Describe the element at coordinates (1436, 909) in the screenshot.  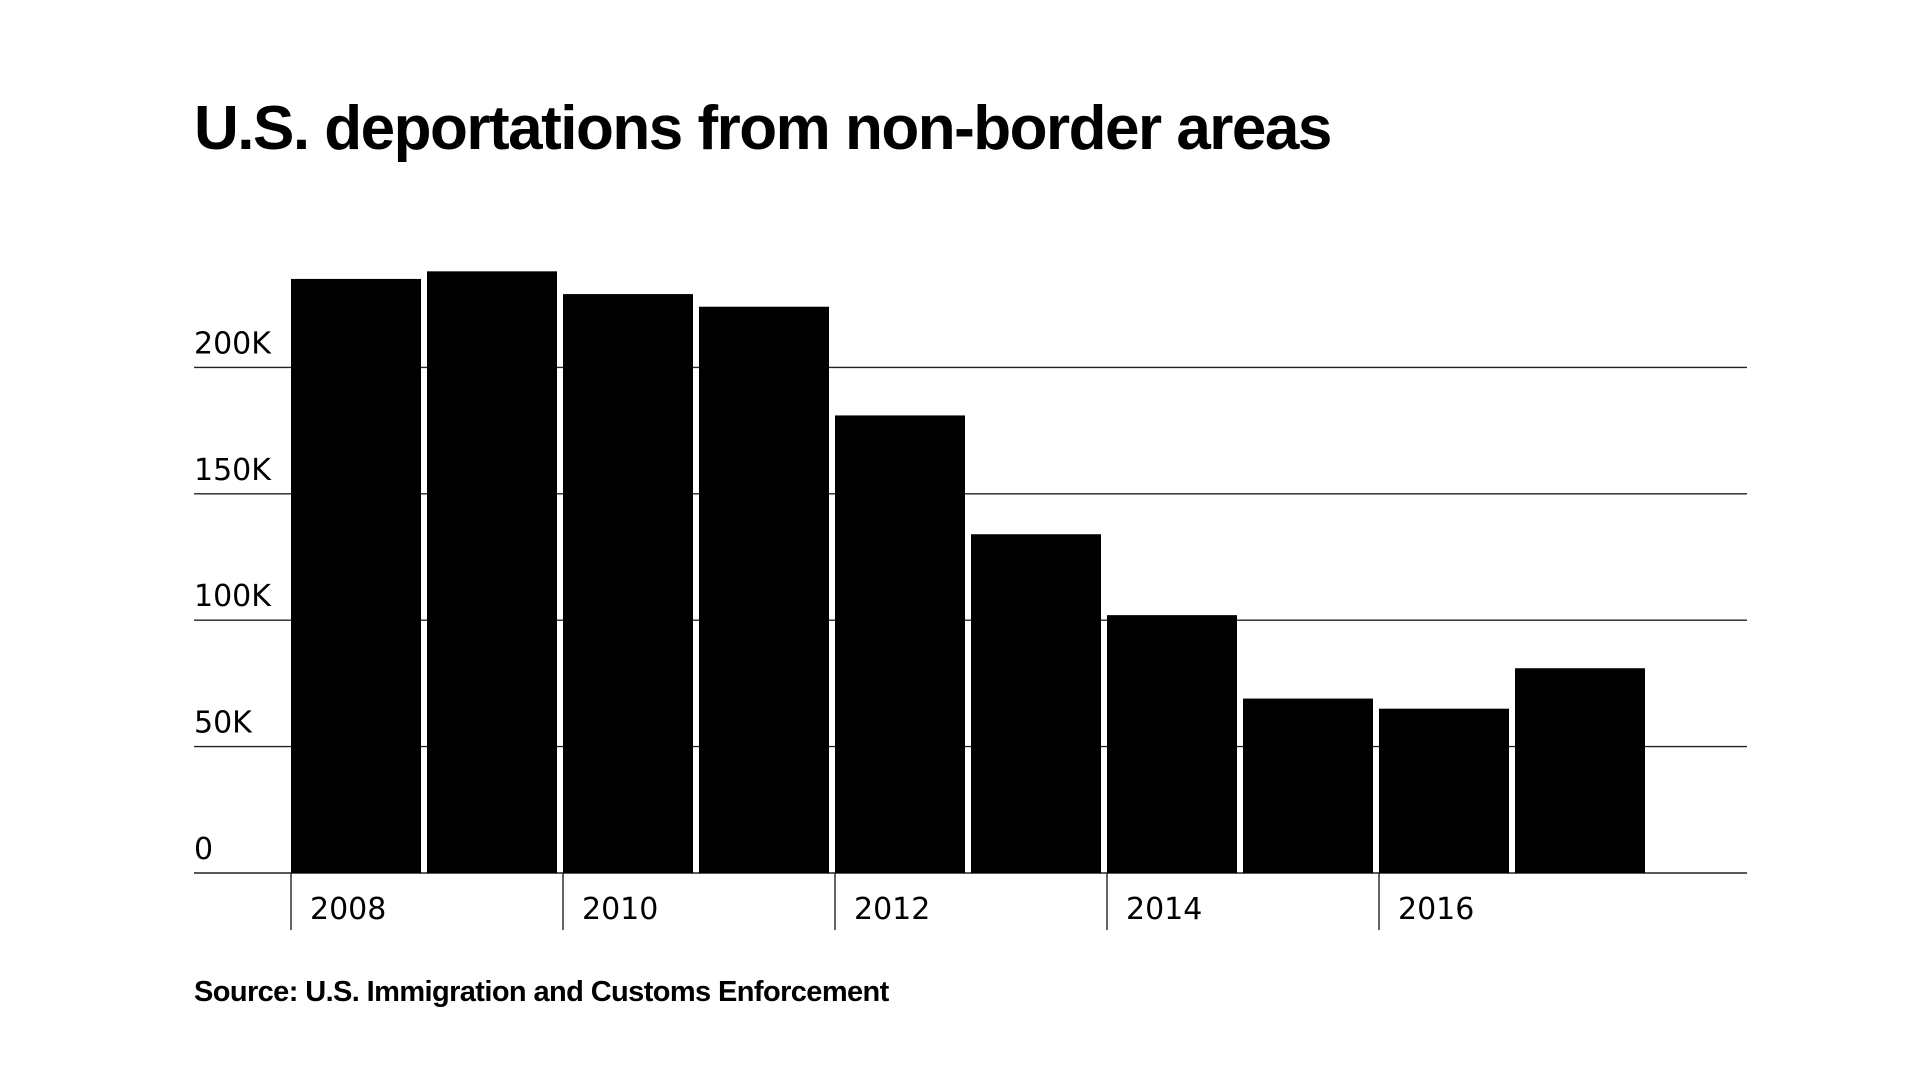
I see `x-tick-label: 2016` at that location.